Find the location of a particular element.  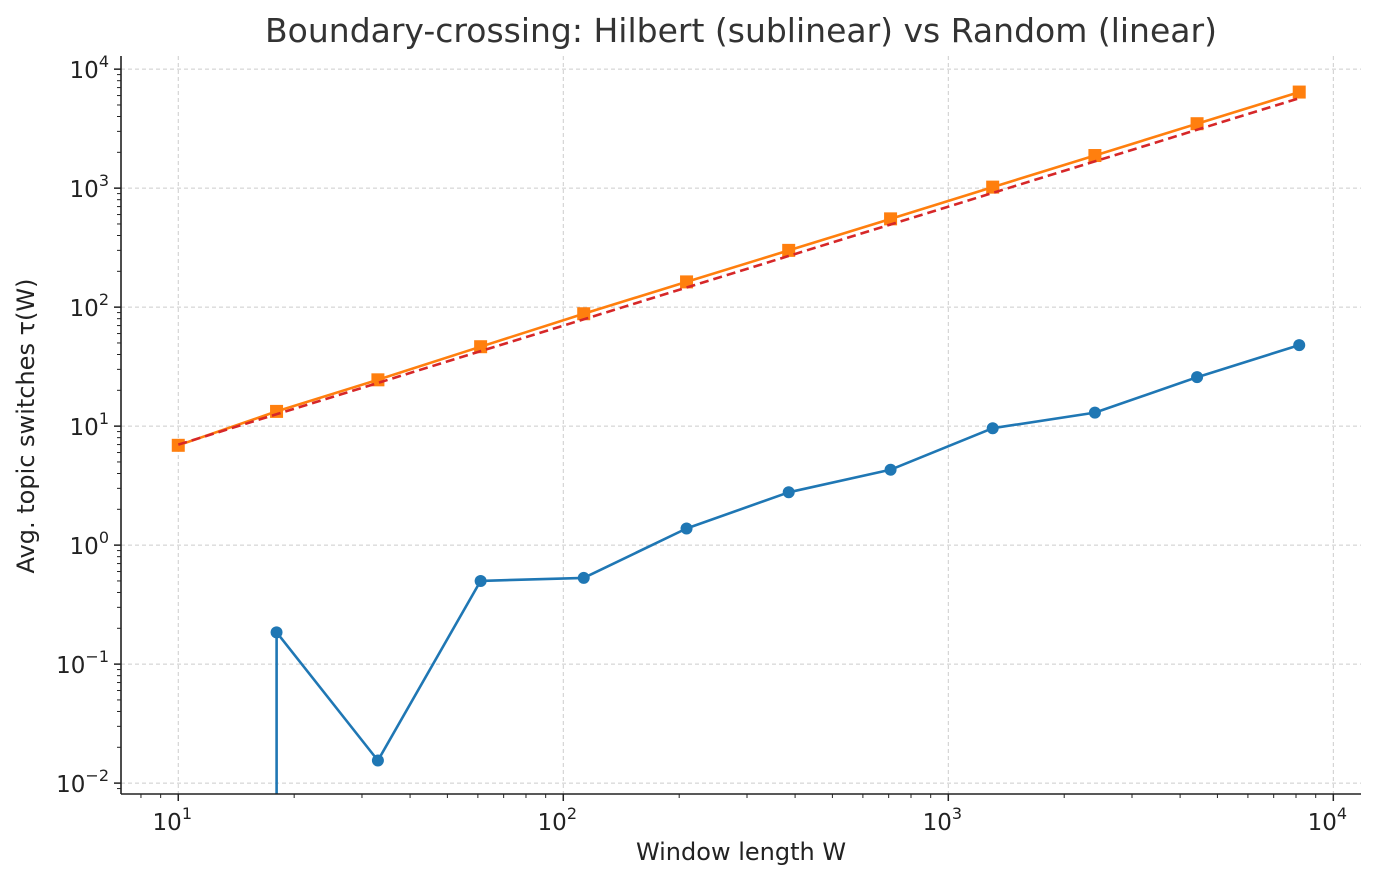

y-tick-label: 10¹ is located at coordinates (89, 425).